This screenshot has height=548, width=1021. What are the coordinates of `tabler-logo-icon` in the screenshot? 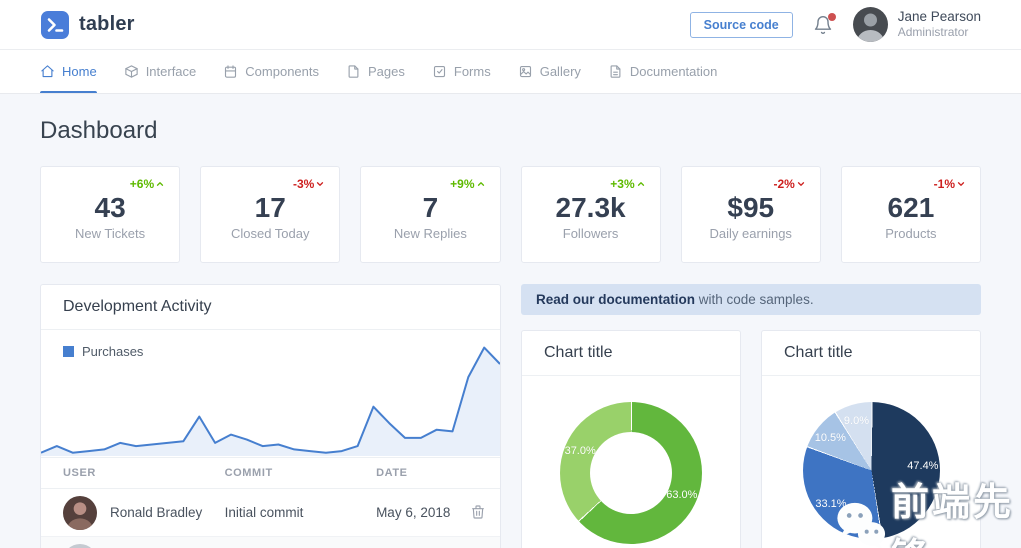 It's located at (55, 25).